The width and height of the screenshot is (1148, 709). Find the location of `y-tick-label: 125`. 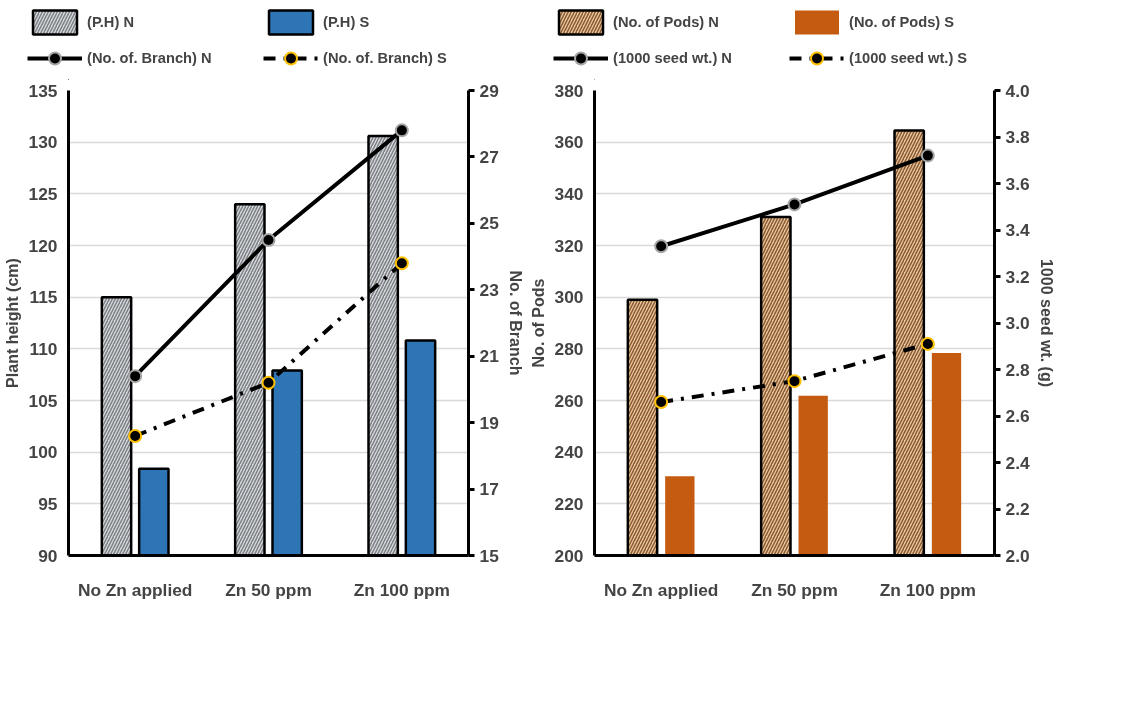

y-tick-label: 125 is located at coordinates (43, 193).